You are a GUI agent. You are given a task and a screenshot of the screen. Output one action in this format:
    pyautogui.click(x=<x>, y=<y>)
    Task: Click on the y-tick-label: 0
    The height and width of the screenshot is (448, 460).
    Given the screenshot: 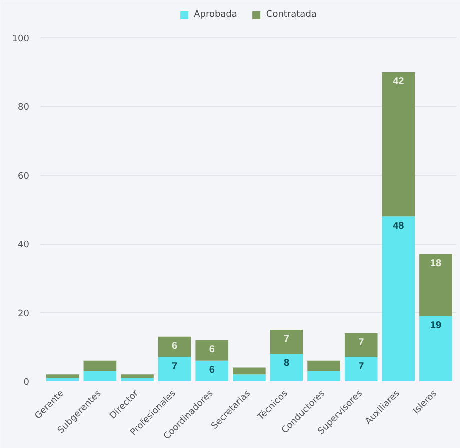 What is the action you would take?
    pyautogui.click(x=27, y=383)
    